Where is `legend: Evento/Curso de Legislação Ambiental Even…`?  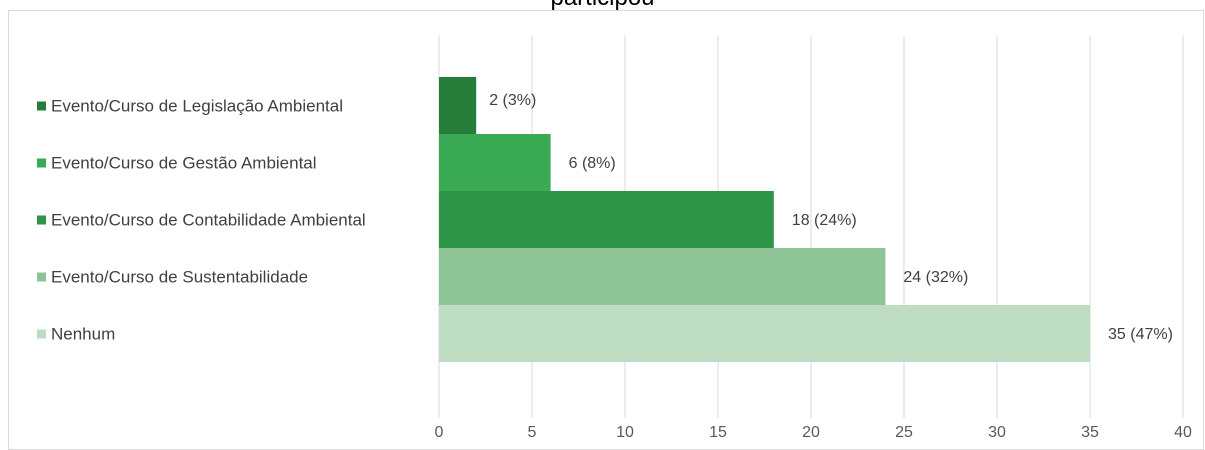 legend: Evento/Curso de Legislação Ambiental Even… is located at coordinates (201, 220).